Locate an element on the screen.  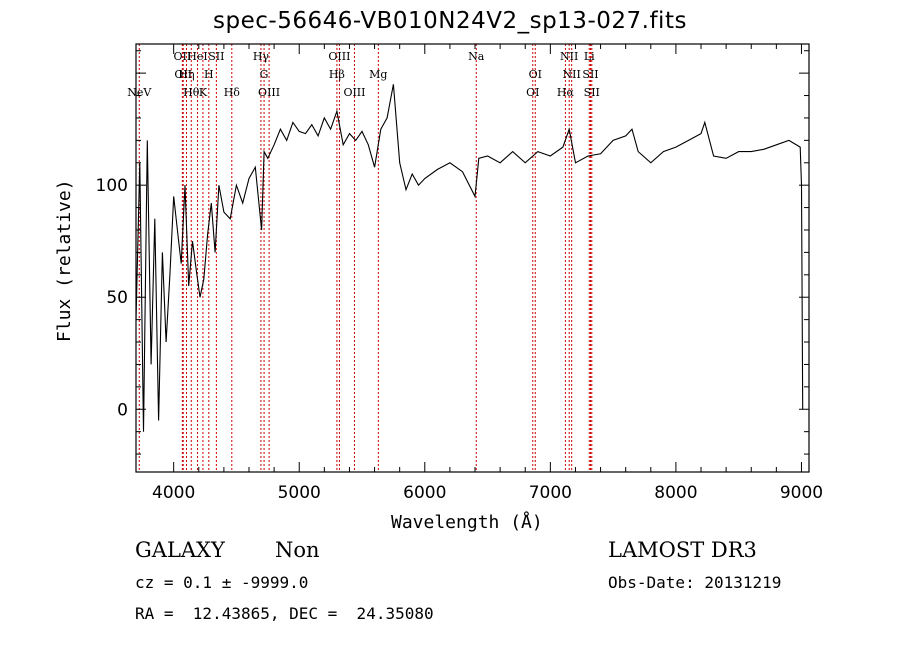
x-tick-label: 6000 is located at coordinates (424, 493).